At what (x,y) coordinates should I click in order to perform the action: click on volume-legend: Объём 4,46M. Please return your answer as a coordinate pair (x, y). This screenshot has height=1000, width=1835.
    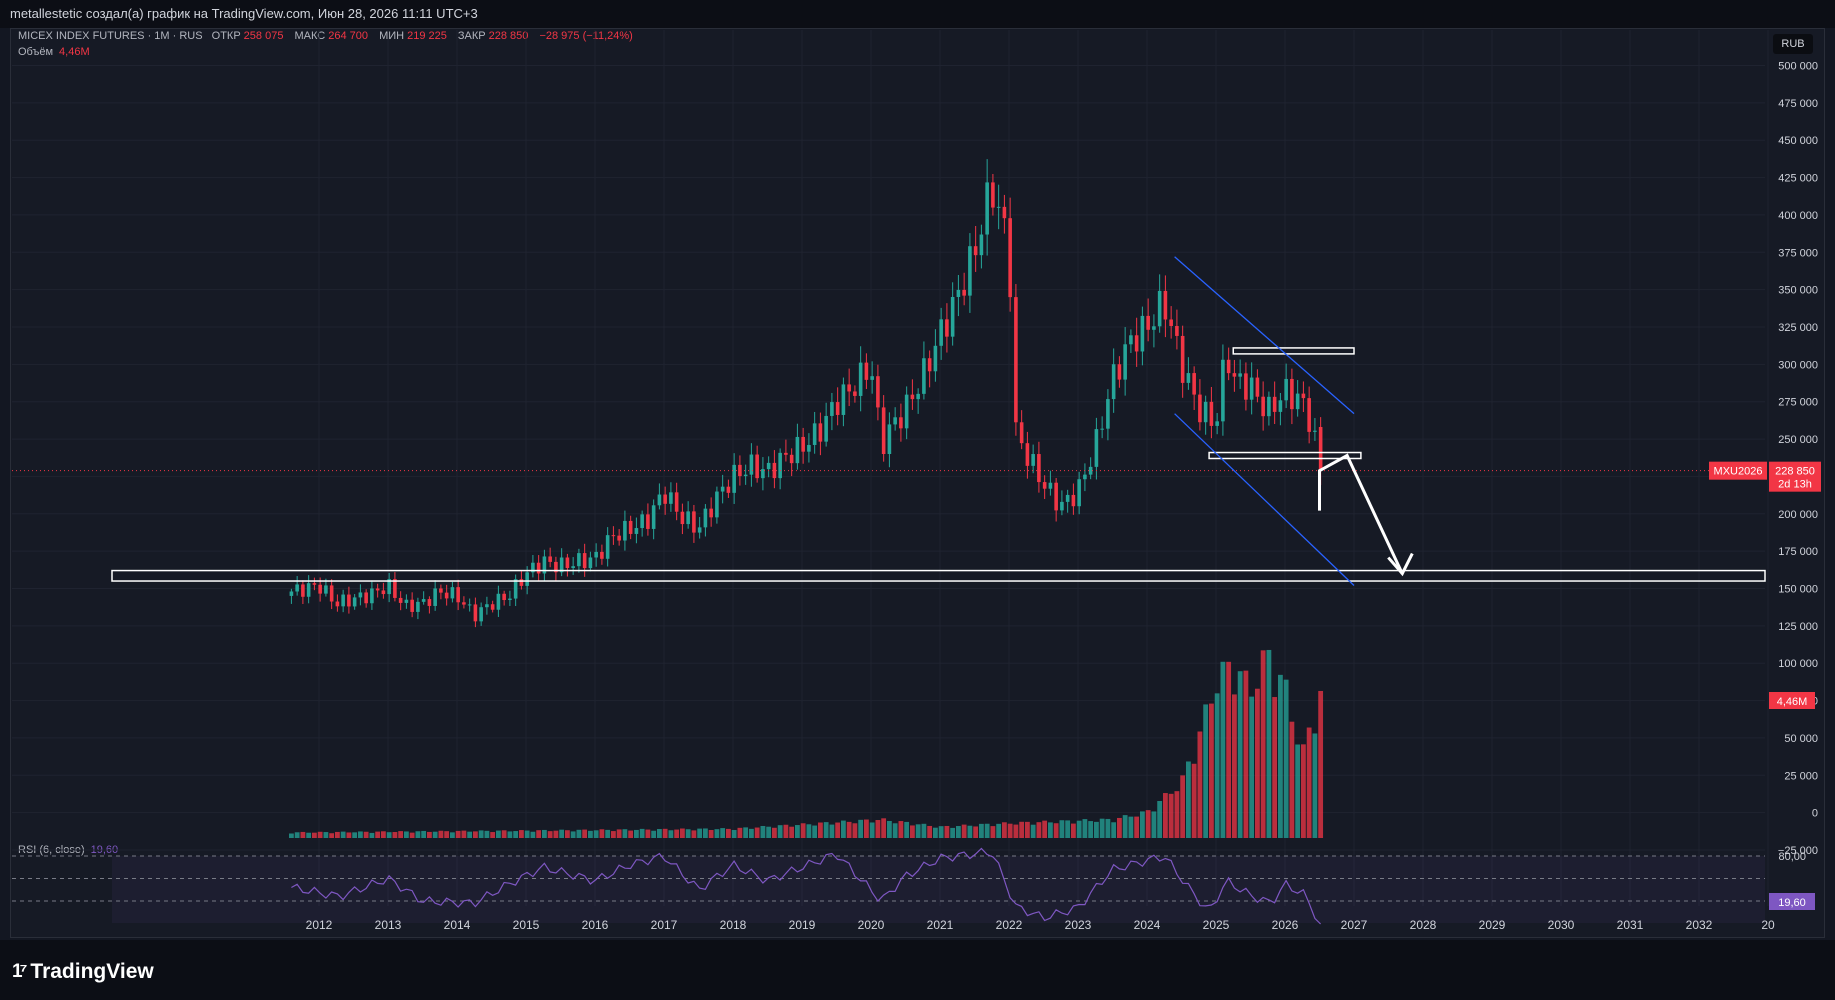
    Looking at the image, I should click on (58, 52).